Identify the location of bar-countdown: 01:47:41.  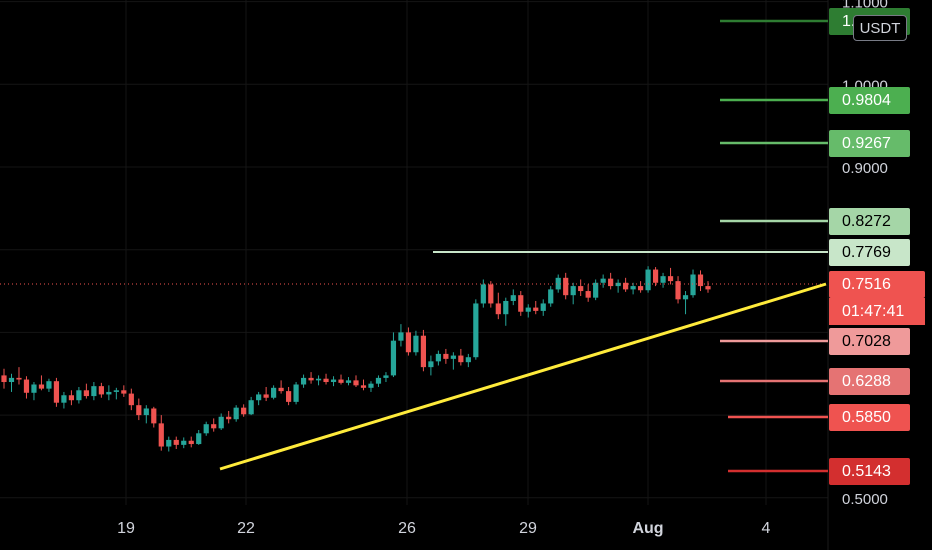
(877, 311).